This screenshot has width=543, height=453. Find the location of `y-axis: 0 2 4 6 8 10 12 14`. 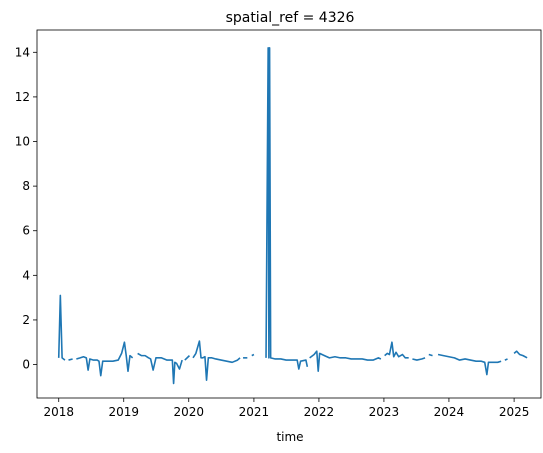

y-axis: 0 2 4 6 8 10 12 14 is located at coordinates (26, 208).